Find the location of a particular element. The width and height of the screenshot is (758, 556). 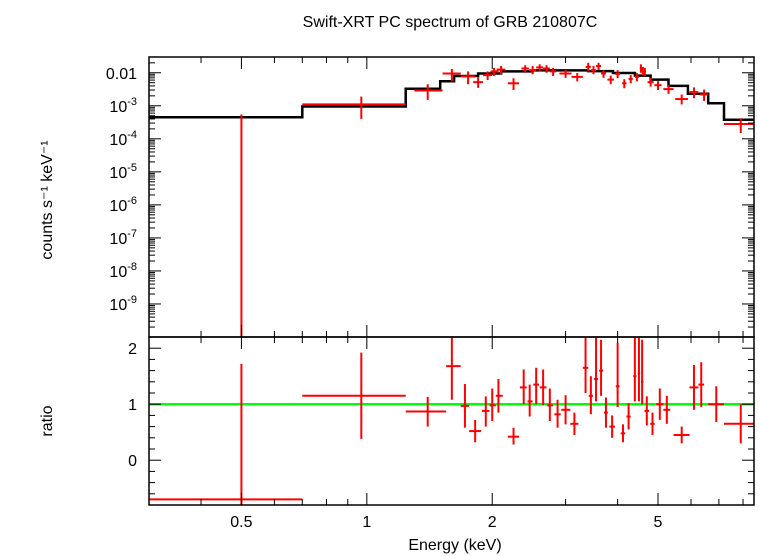

x-tick-label-1: 1 is located at coordinates (366, 522).